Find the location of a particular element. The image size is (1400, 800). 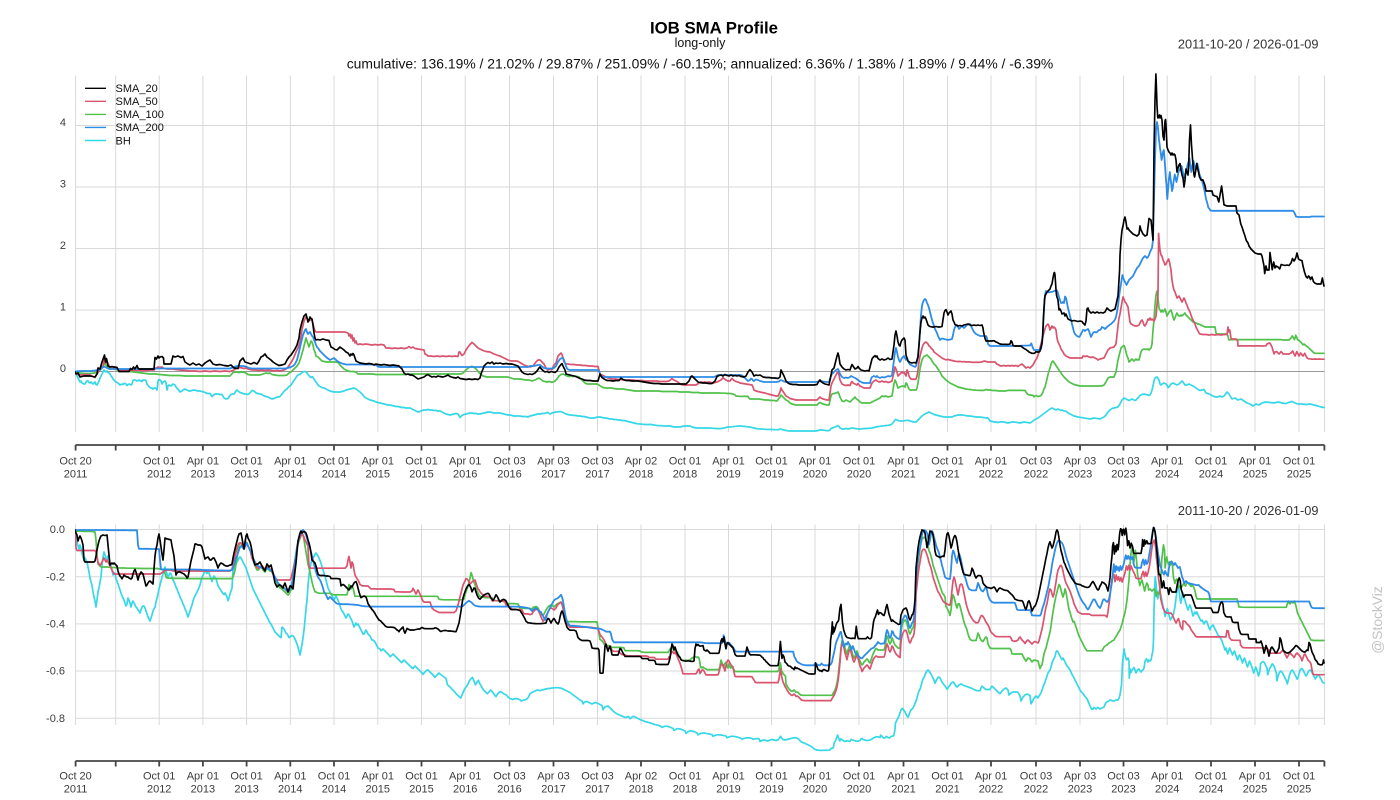

svg-text: 2023 is located at coordinates (1080, 474).